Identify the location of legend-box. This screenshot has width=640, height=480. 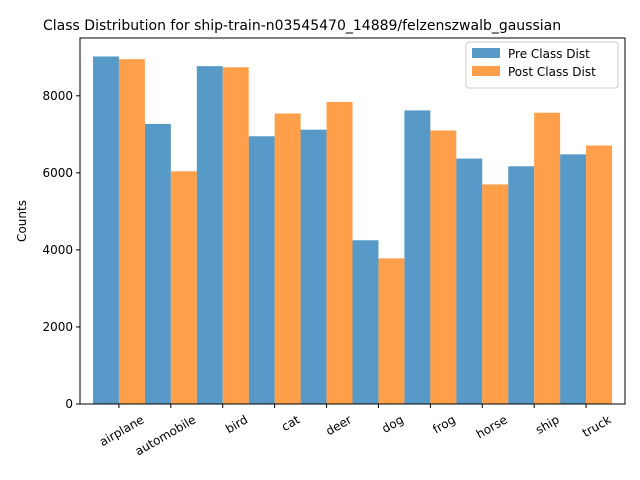
(542, 65).